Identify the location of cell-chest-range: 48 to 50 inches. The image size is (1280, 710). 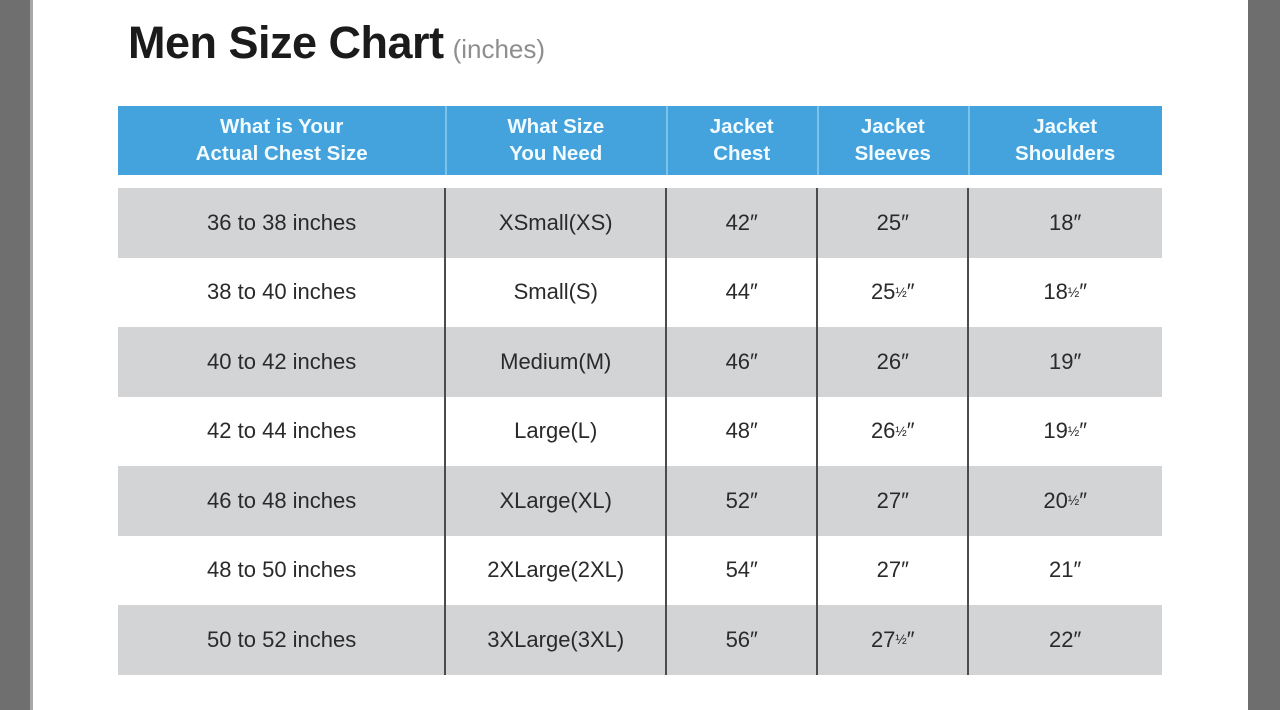
(282, 570).